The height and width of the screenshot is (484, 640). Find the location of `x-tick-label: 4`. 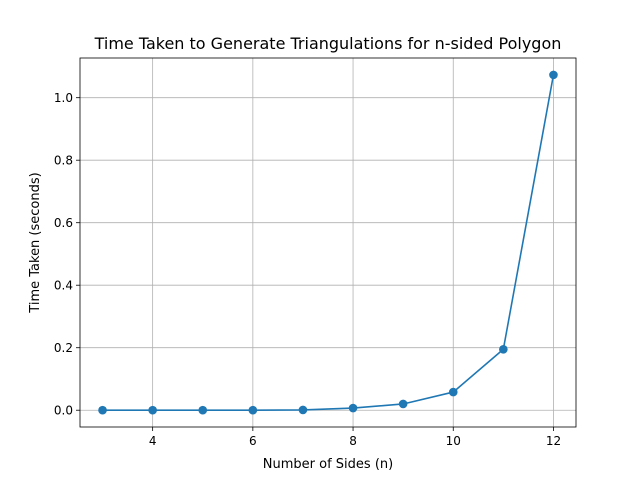

x-tick-label: 4 is located at coordinates (153, 441).